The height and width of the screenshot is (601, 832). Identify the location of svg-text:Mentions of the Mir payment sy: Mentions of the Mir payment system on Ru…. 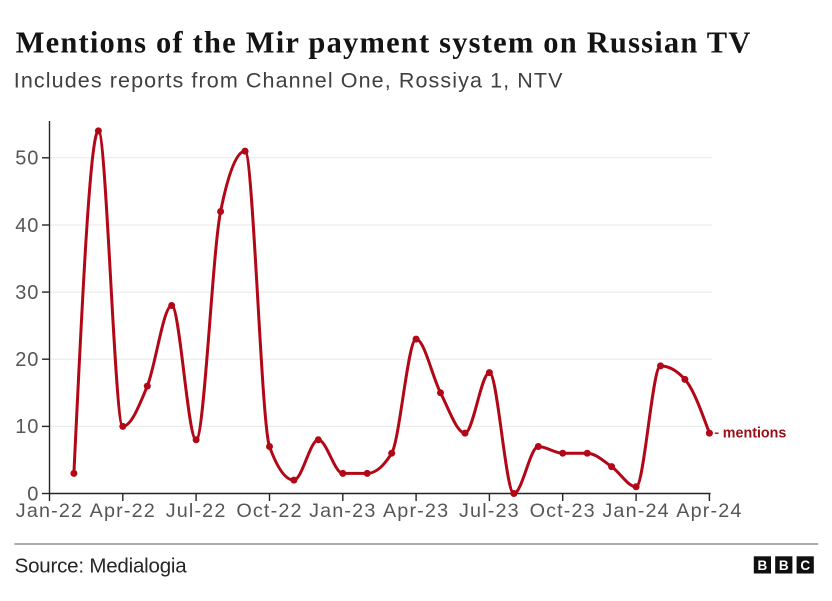
(384, 43).